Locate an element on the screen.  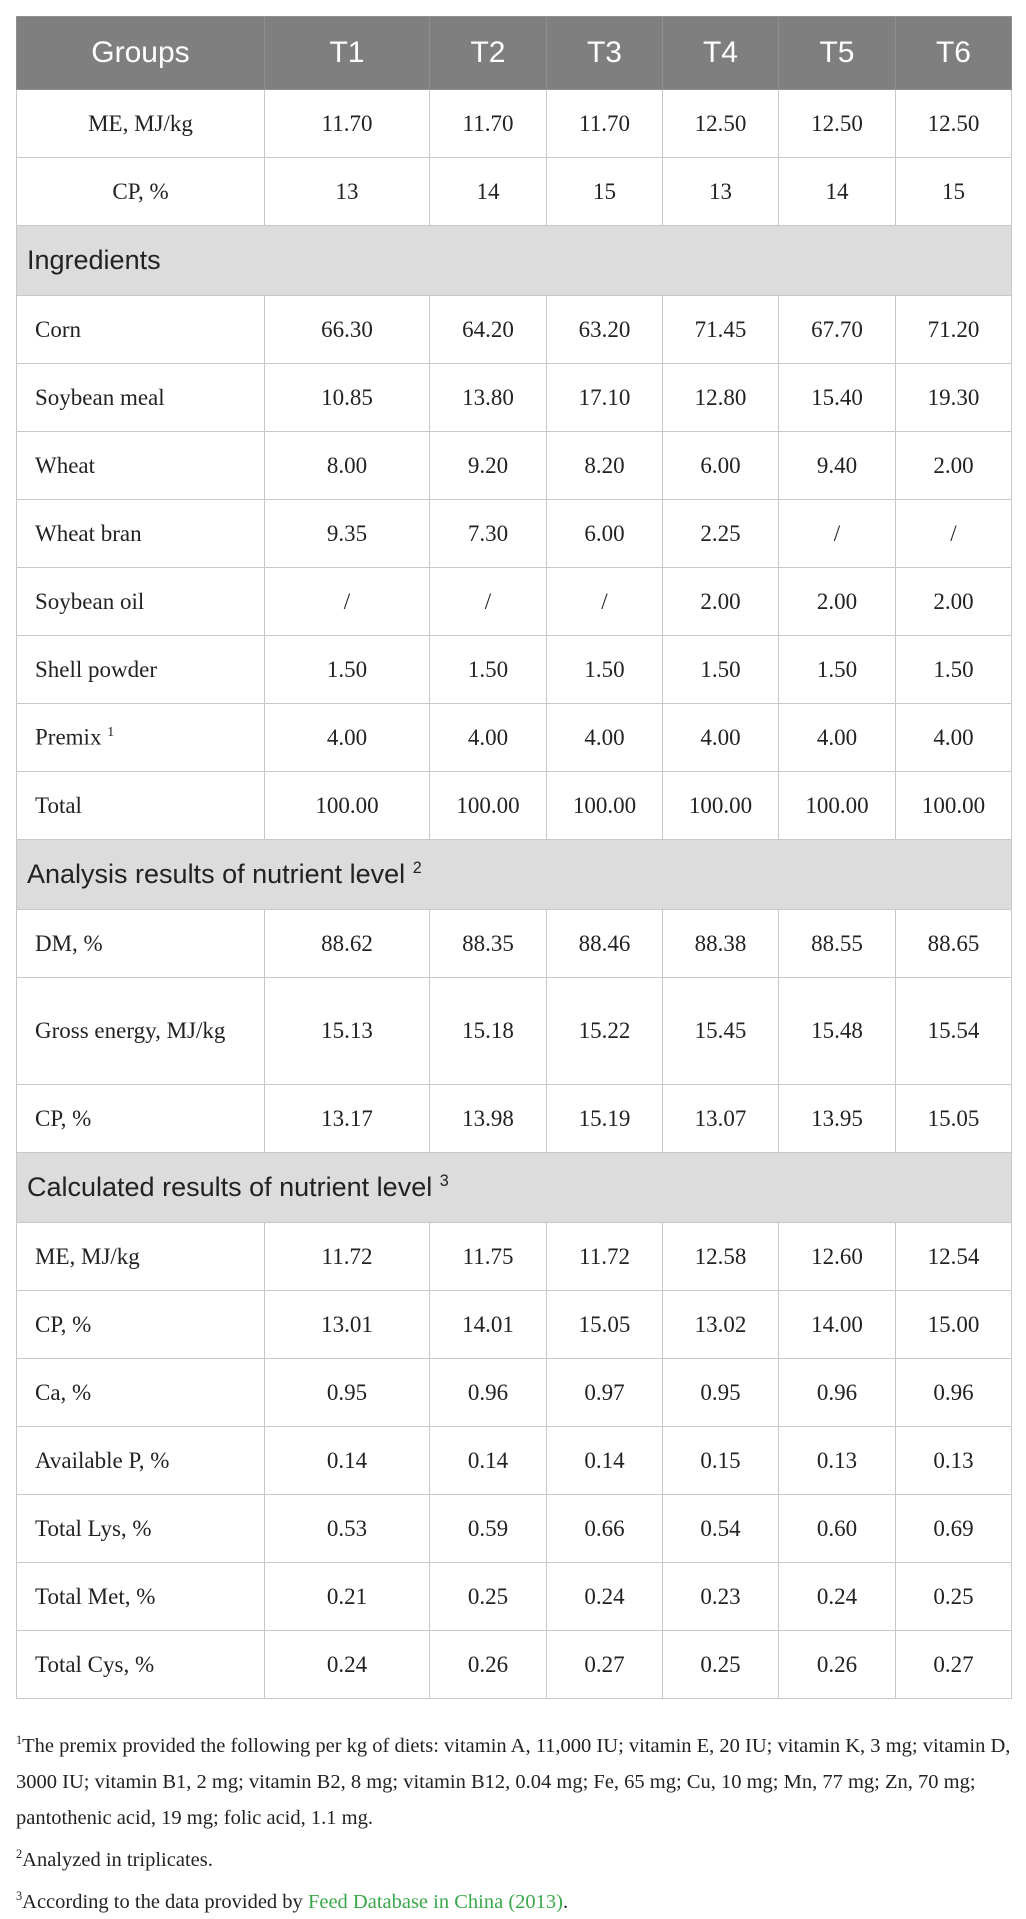
row-label-text: Premix is located at coordinates (68, 737).